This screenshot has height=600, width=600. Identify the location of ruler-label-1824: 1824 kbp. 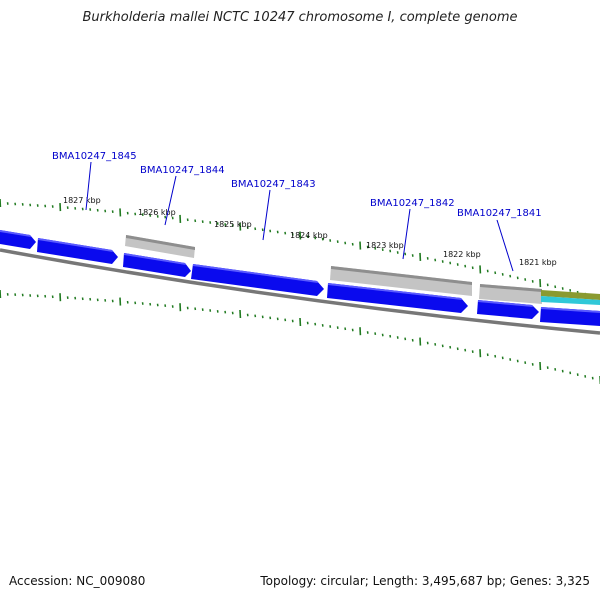
(309, 235).